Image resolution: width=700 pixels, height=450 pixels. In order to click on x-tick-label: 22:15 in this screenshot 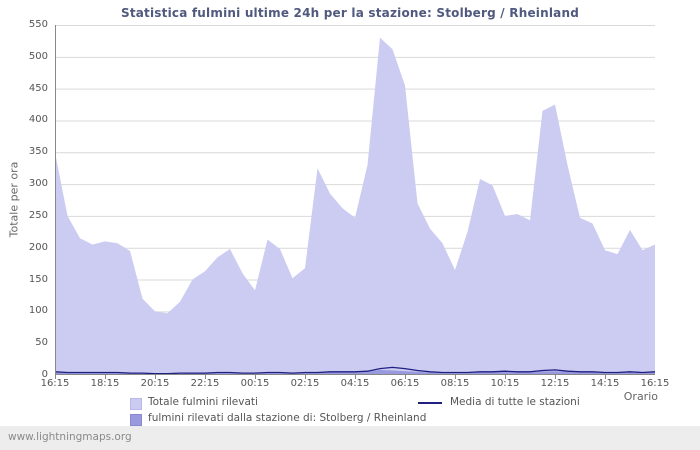, I will do `click(205, 383)`.